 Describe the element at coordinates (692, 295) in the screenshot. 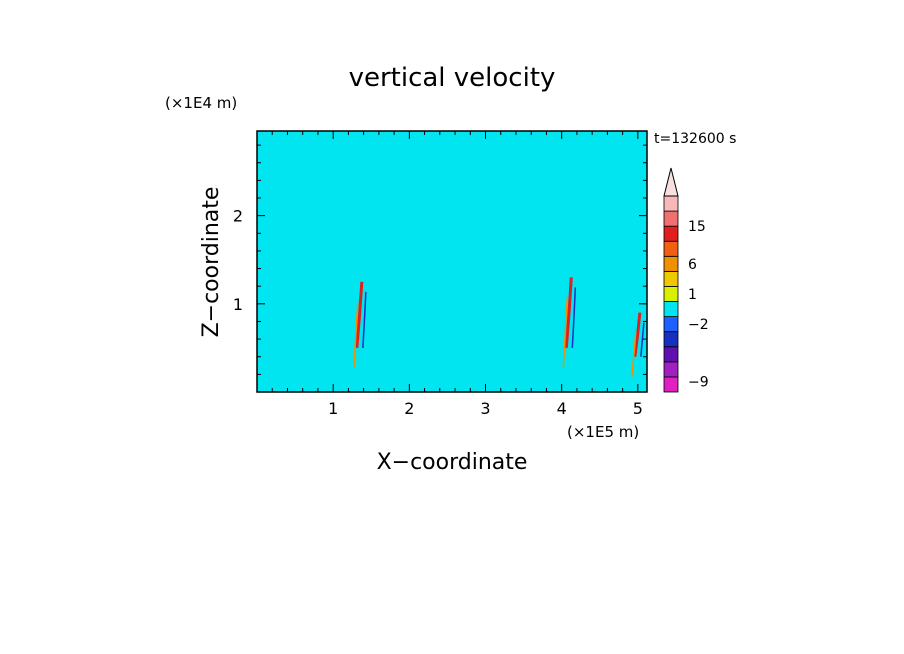

I see `colorbar-label: 1` at that location.